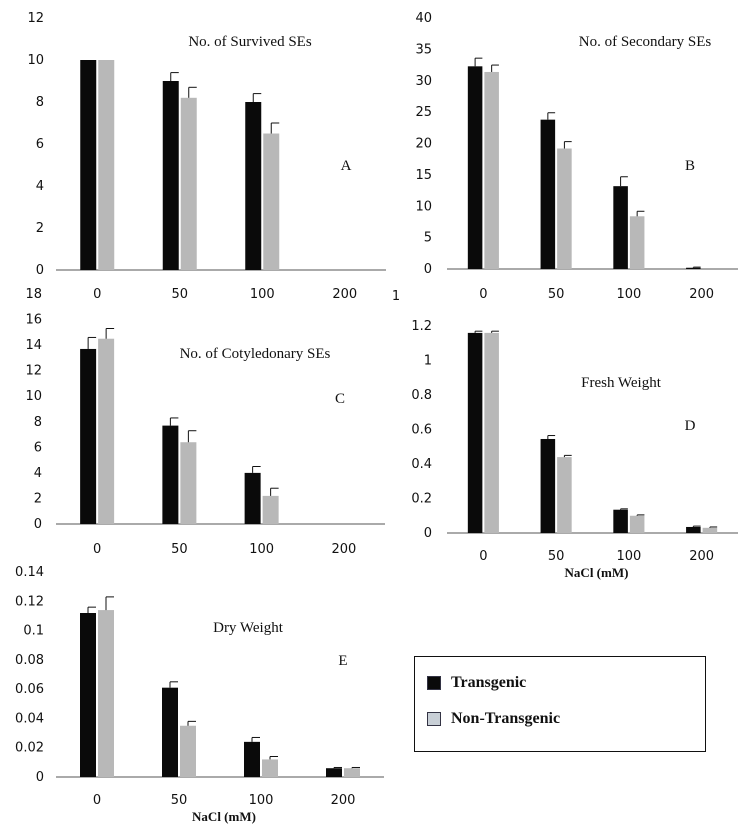  Describe the element at coordinates (261, 549) in the screenshot. I see `panel-c-category-label: 100` at that location.